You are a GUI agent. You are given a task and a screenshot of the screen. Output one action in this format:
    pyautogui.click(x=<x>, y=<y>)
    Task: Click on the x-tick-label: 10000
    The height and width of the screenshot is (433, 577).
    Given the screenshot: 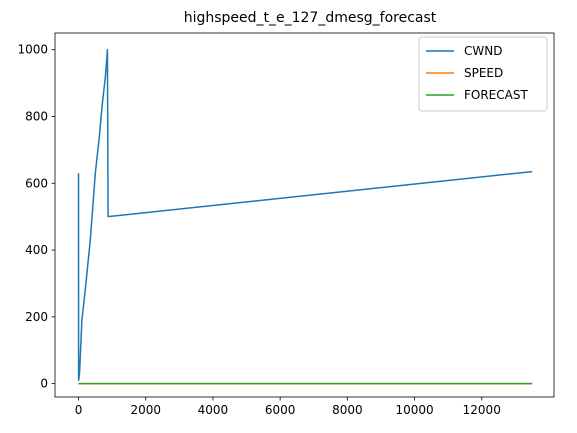 What is the action you would take?
    pyautogui.click(x=414, y=410)
    